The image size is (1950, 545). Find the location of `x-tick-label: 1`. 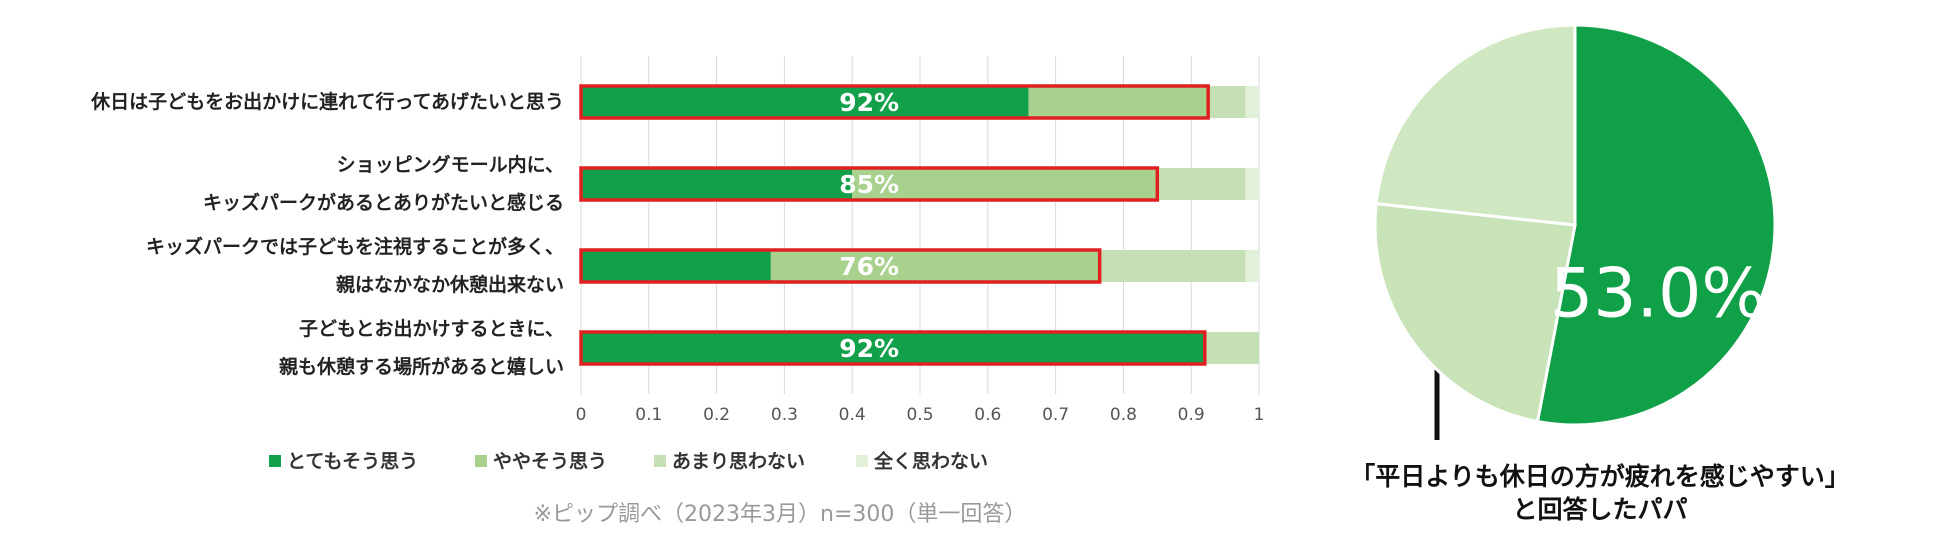

x-tick-label: 1 is located at coordinates (1259, 415).